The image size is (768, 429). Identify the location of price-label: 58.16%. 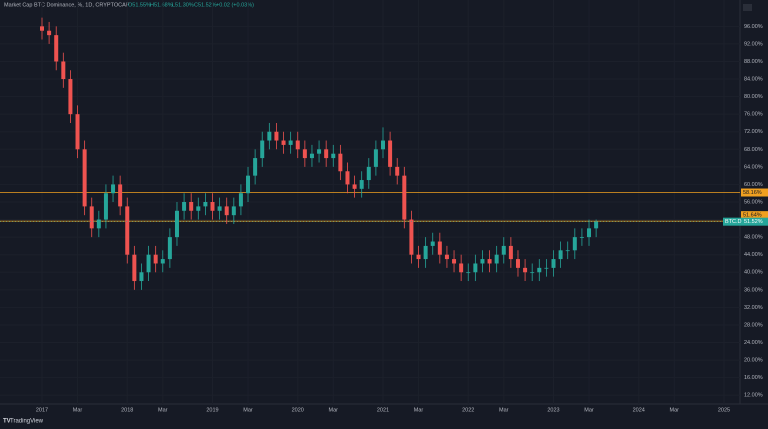
(752, 193).